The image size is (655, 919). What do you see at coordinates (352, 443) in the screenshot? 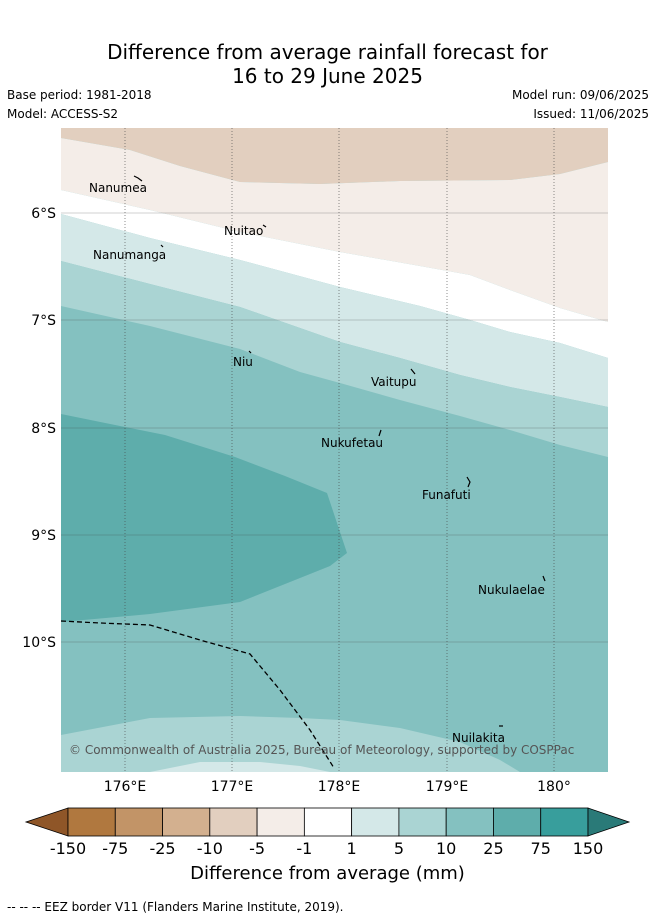
I see `place-label-nukufetau: Nukufetau` at bounding box center [352, 443].